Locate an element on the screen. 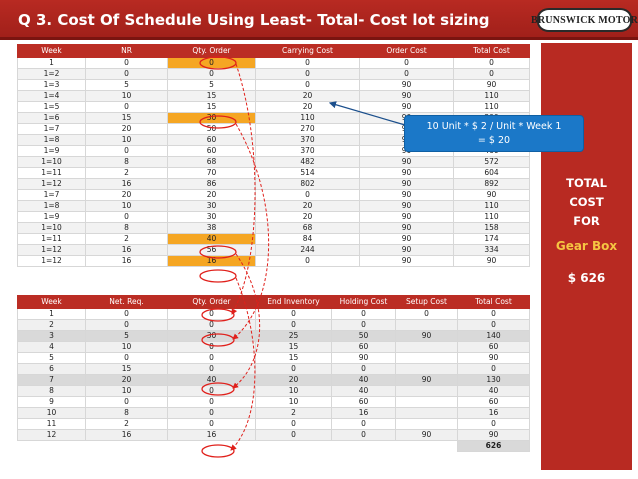  table-cell: 12 is located at coordinates (51, 435).